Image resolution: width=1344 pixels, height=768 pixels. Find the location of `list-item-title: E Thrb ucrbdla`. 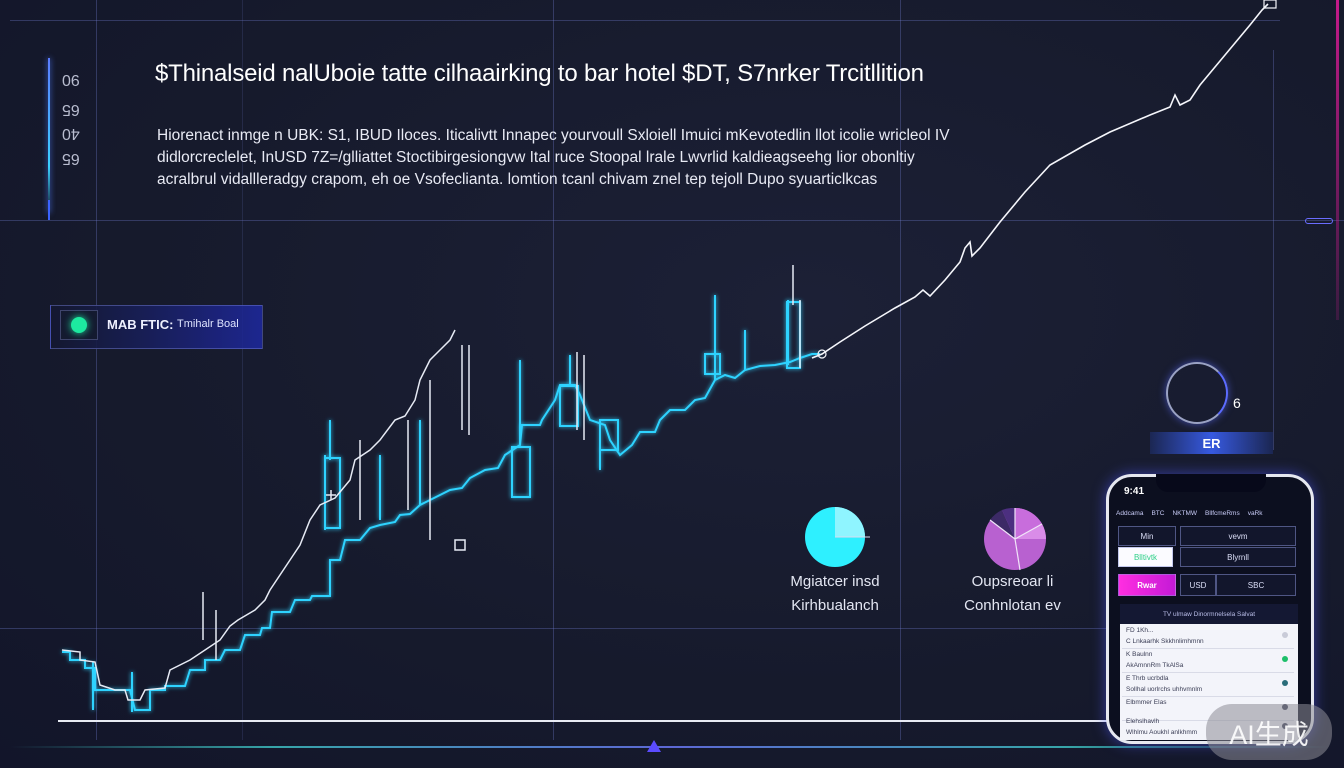

list-item-title: E Thrb ucrbdla is located at coordinates (1147, 678).